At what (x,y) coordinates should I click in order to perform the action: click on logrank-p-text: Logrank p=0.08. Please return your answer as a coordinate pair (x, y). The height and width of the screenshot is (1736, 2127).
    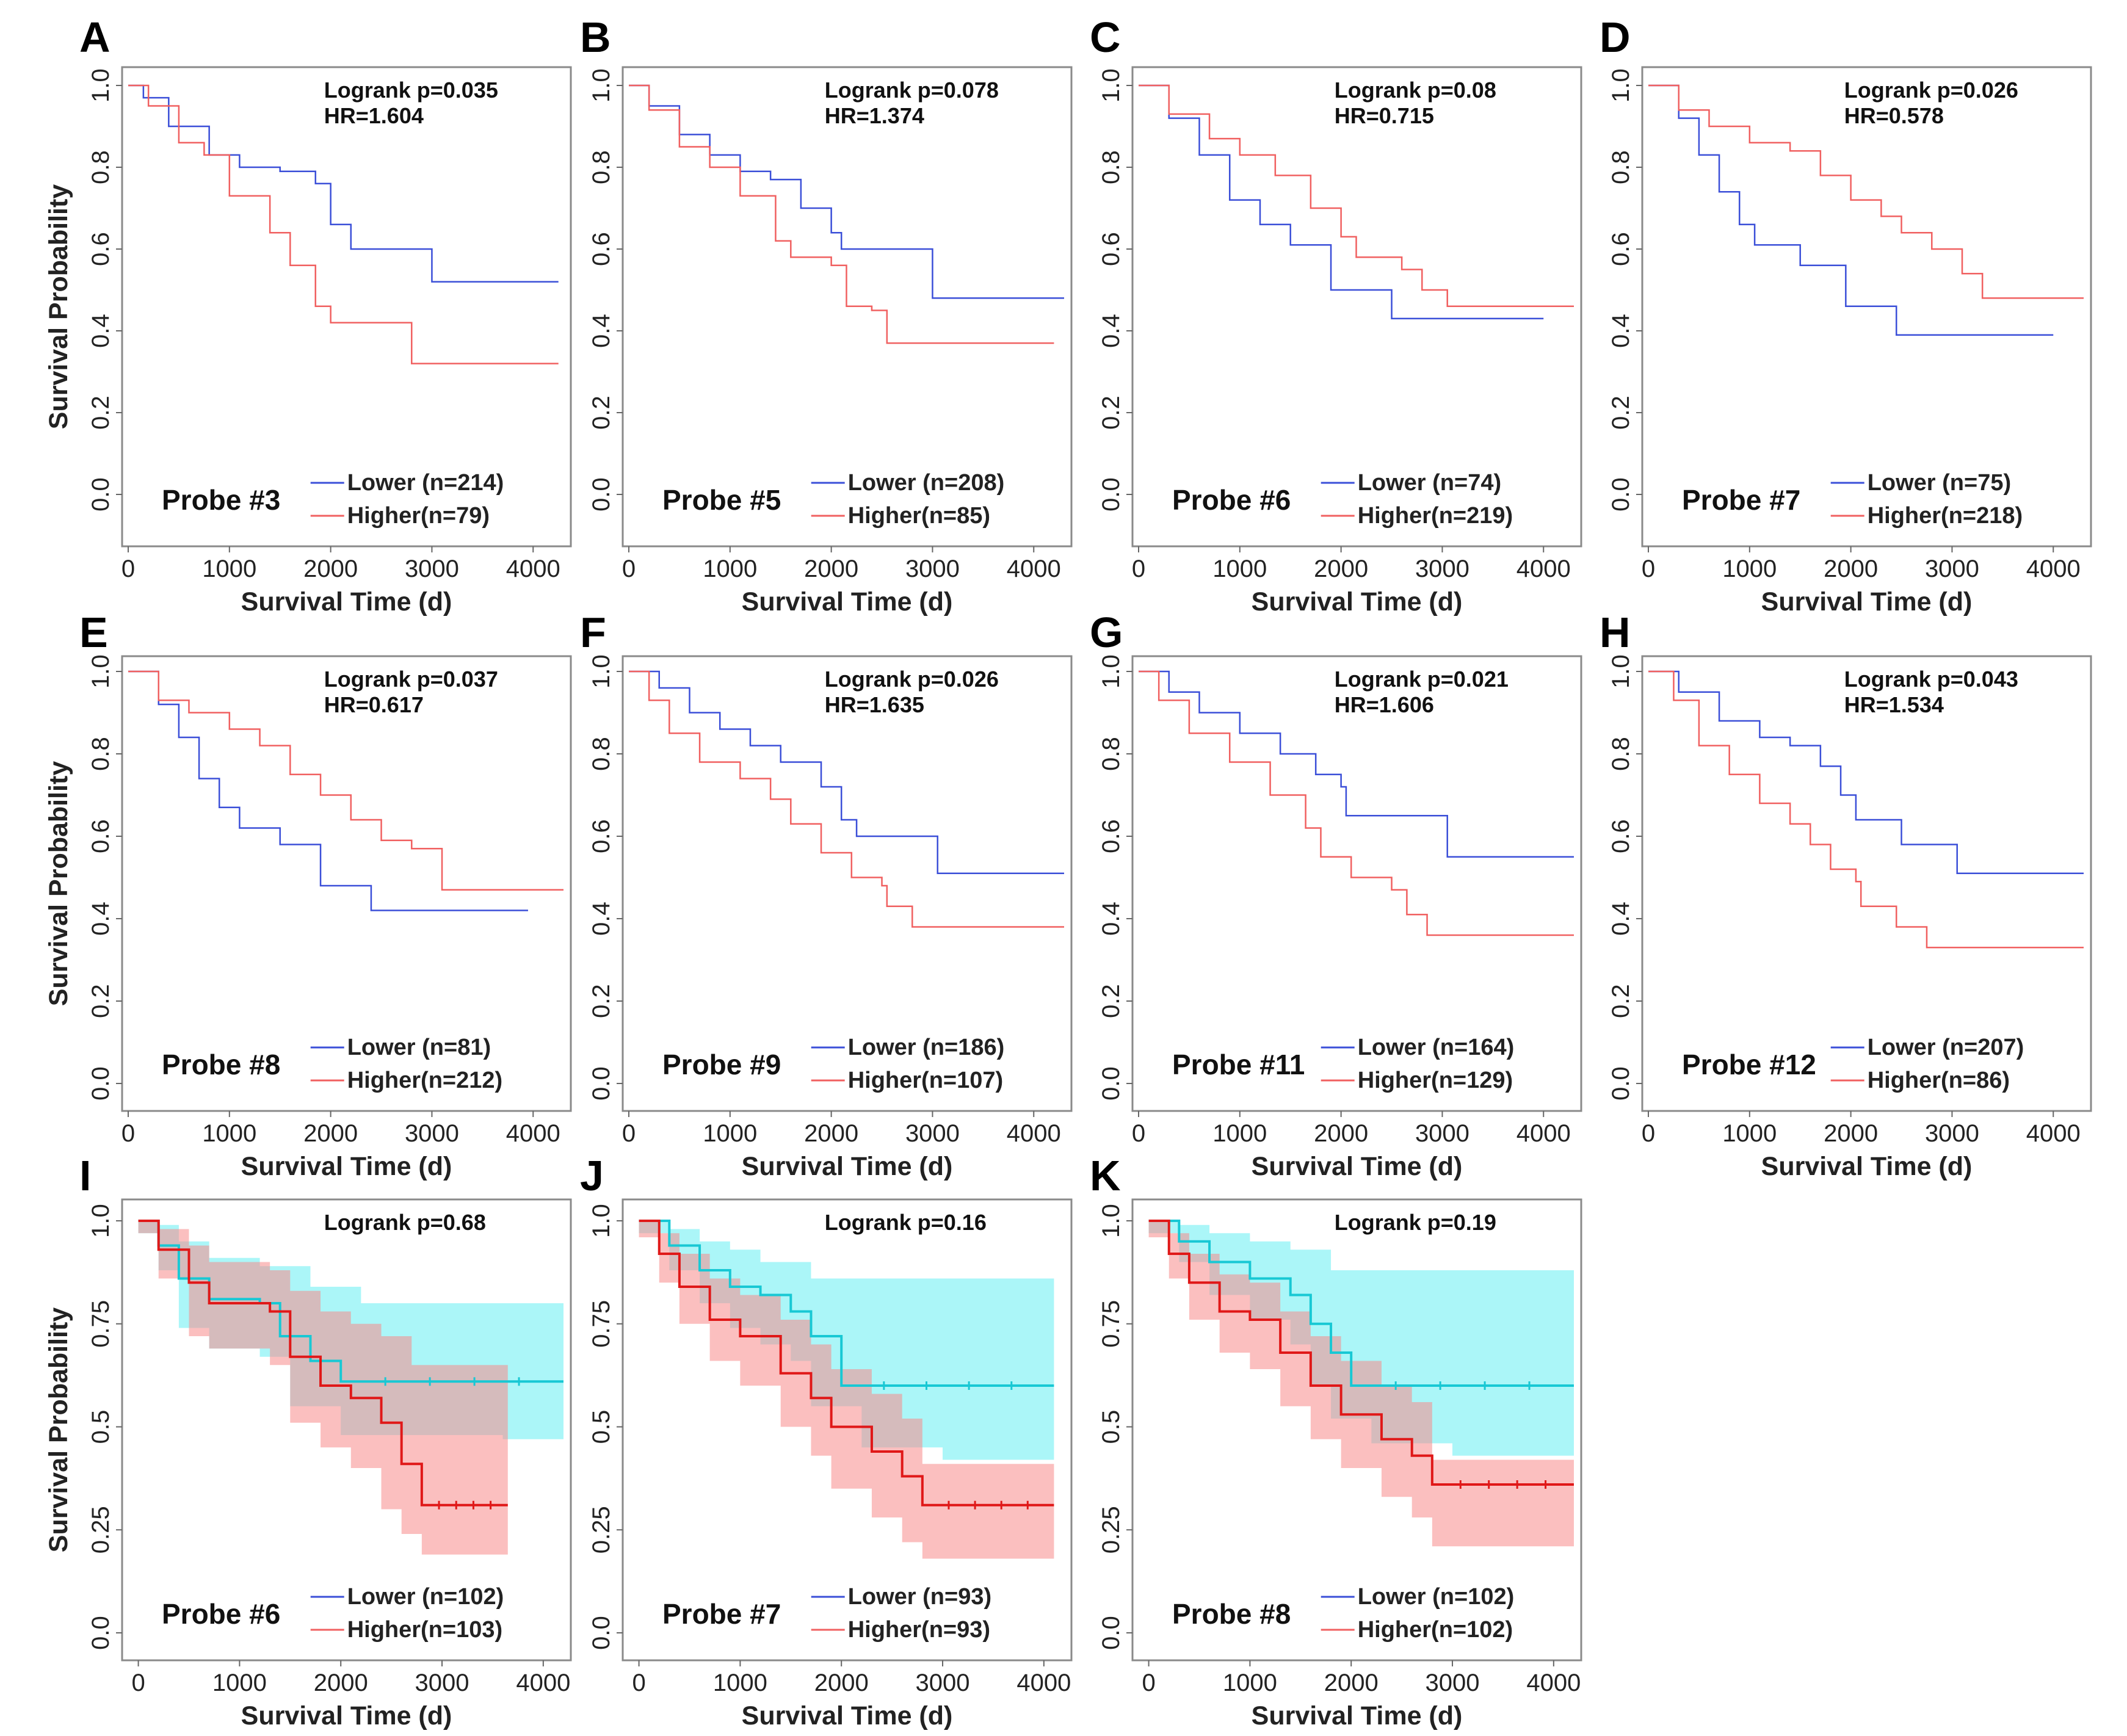
    Looking at the image, I should click on (1415, 91).